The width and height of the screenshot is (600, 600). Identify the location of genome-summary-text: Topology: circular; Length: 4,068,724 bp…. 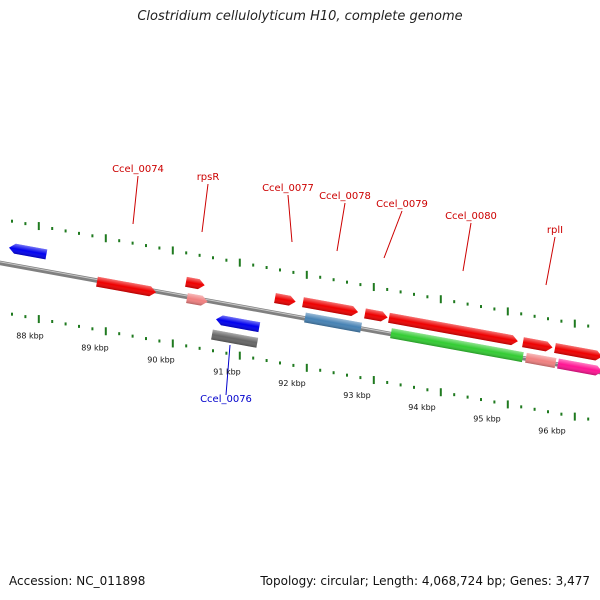
(425, 581).